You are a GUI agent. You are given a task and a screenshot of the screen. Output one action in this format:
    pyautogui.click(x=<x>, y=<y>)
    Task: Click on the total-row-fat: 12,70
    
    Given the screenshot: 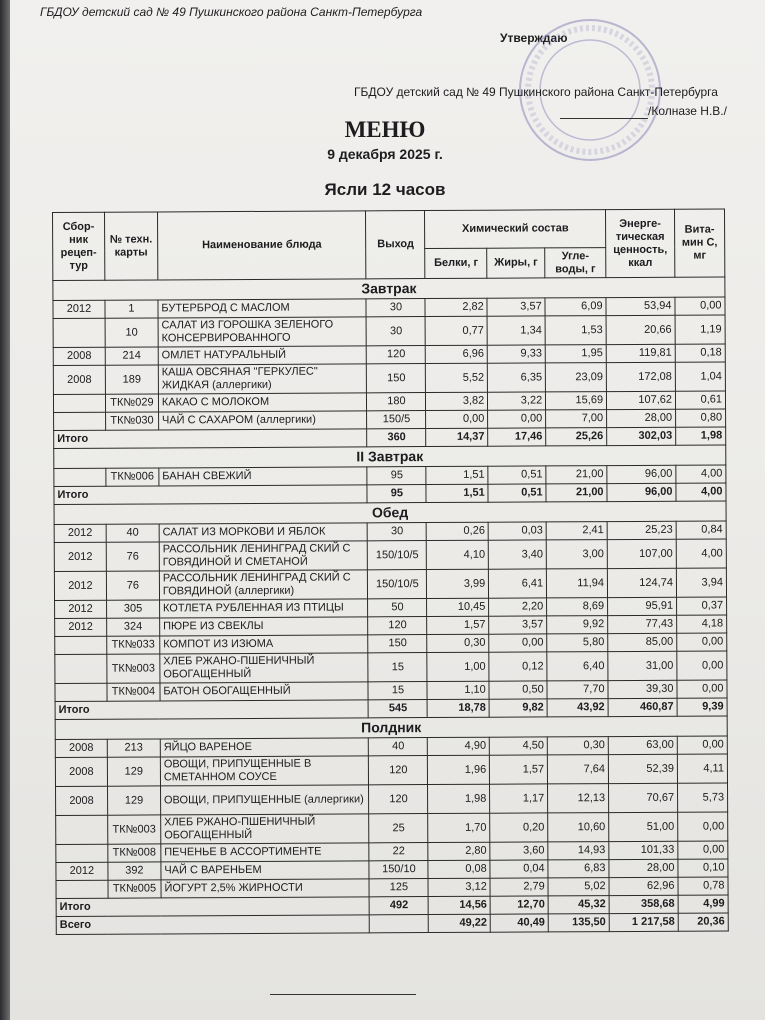 What is the action you would take?
    pyautogui.click(x=519, y=905)
    